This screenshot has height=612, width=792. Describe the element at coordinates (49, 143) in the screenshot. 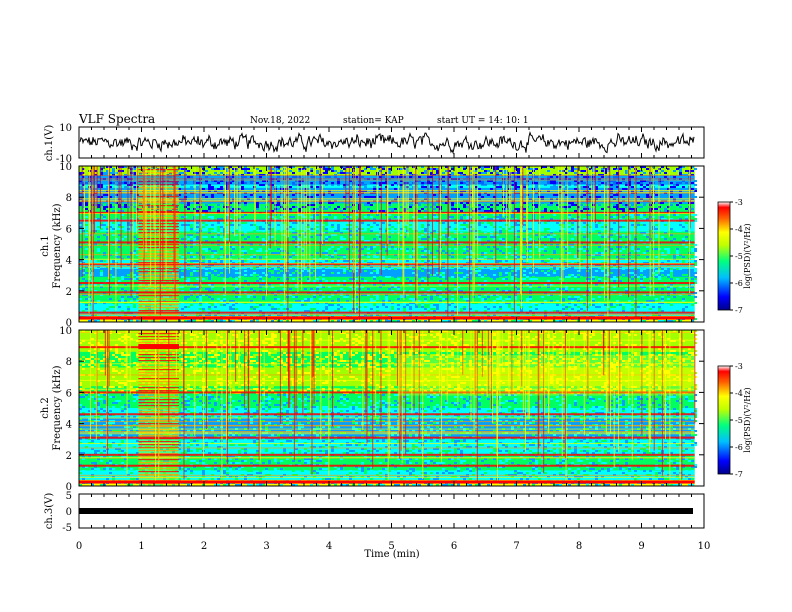

I see `ch1-waveform-ylabel: ch.1(V)` at that location.